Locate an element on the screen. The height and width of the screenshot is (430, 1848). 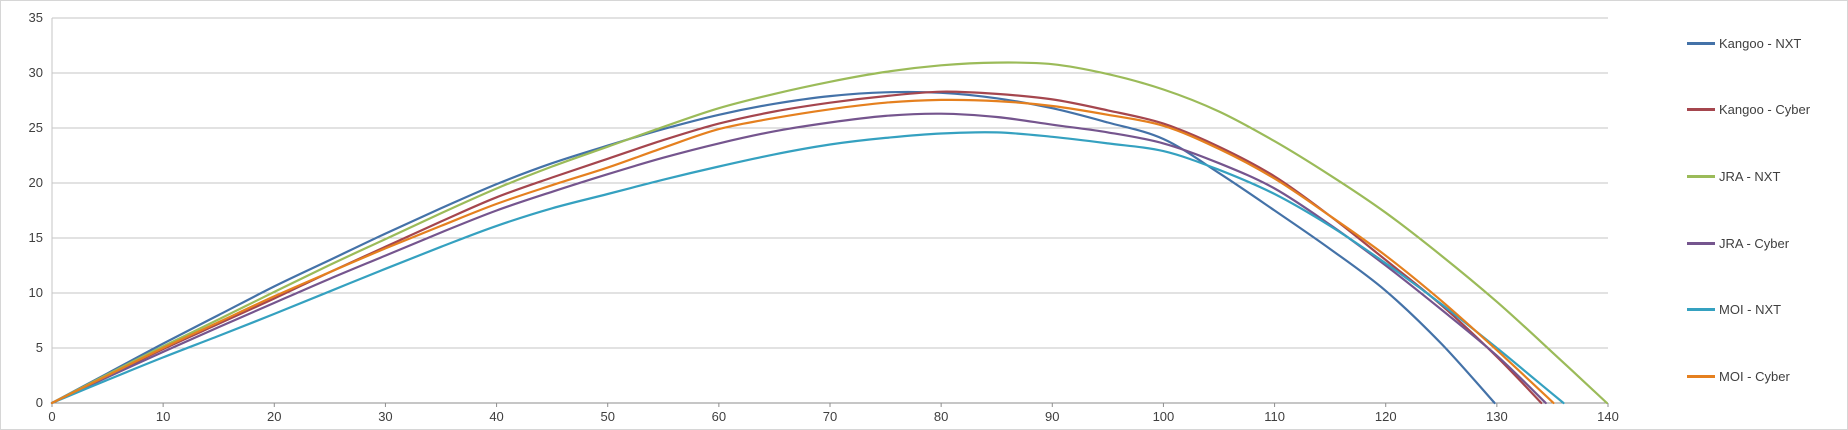
y-tick-label-0: 0 is located at coordinates (39, 402).